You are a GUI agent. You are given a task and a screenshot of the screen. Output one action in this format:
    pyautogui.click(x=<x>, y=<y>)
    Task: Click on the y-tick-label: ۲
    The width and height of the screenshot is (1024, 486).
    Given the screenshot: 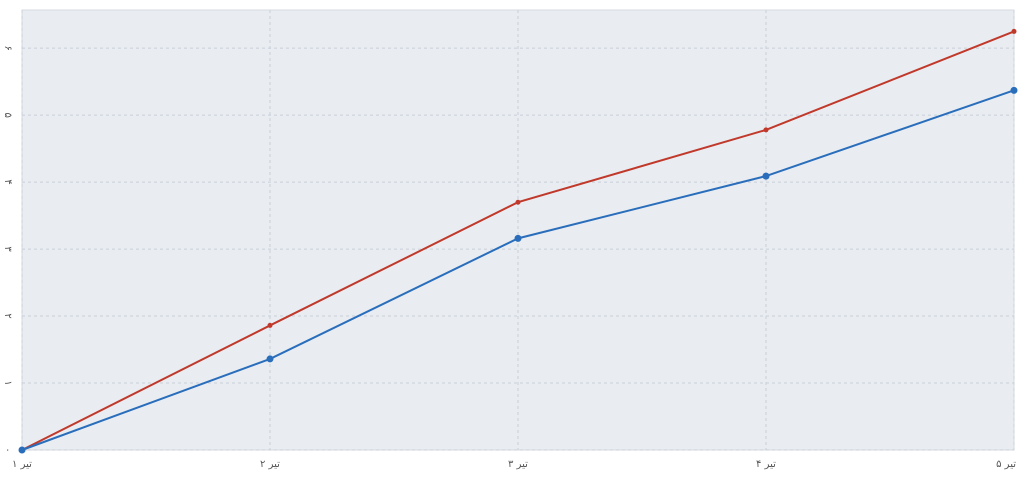 What is the action you would take?
    pyautogui.click(x=7, y=315)
    